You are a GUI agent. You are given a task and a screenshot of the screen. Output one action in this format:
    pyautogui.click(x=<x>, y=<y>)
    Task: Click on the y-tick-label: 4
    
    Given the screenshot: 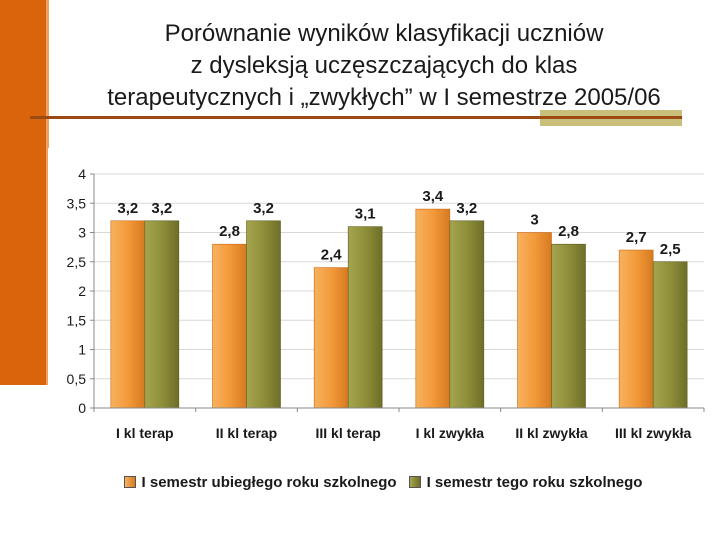 What is the action you would take?
    pyautogui.click(x=82, y=174)
    